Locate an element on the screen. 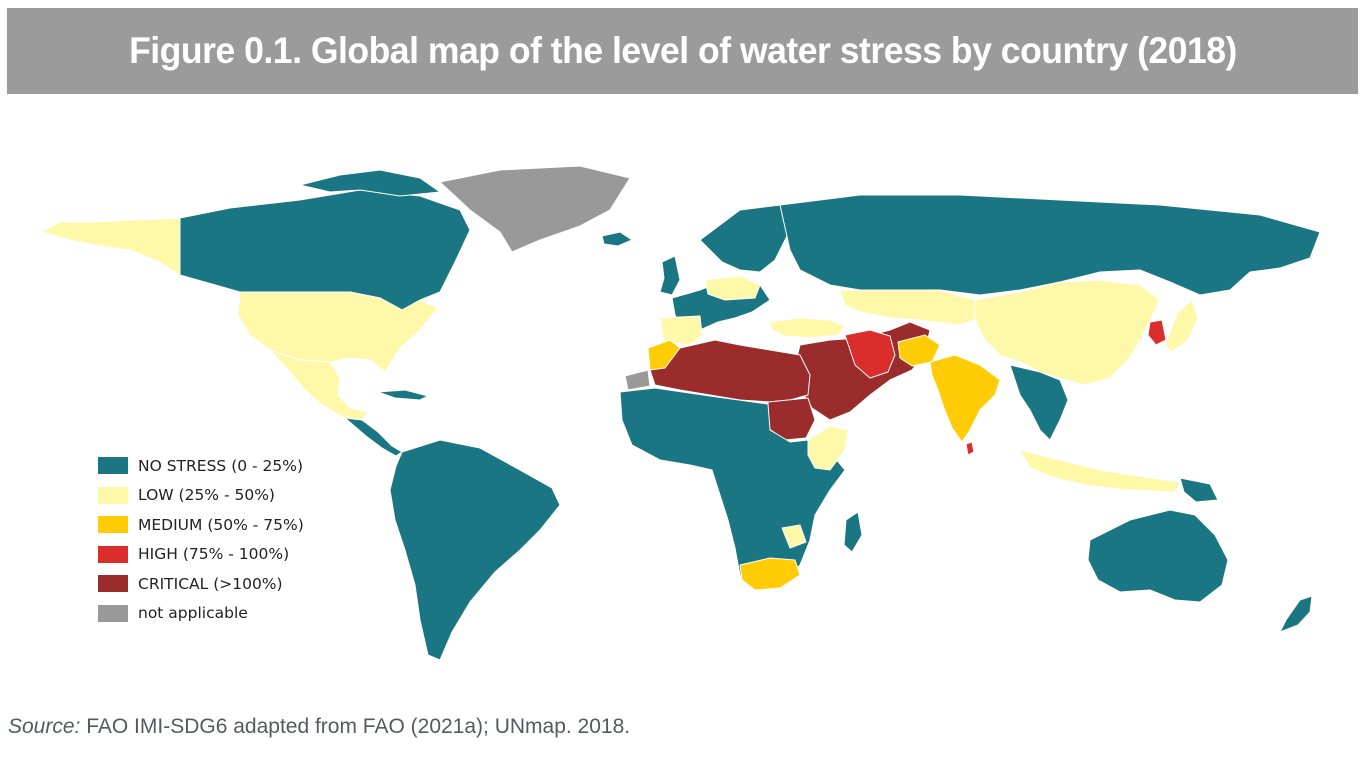 The image size is (1366, 778). region-iceland is located at coordinates (617, 239).